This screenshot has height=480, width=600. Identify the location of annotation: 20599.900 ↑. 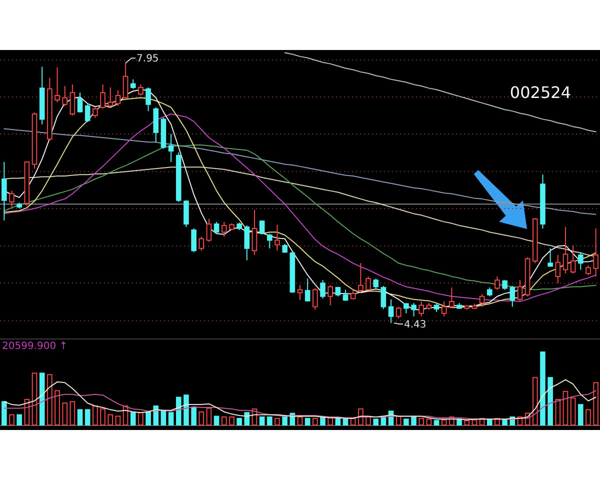
(35, 346).